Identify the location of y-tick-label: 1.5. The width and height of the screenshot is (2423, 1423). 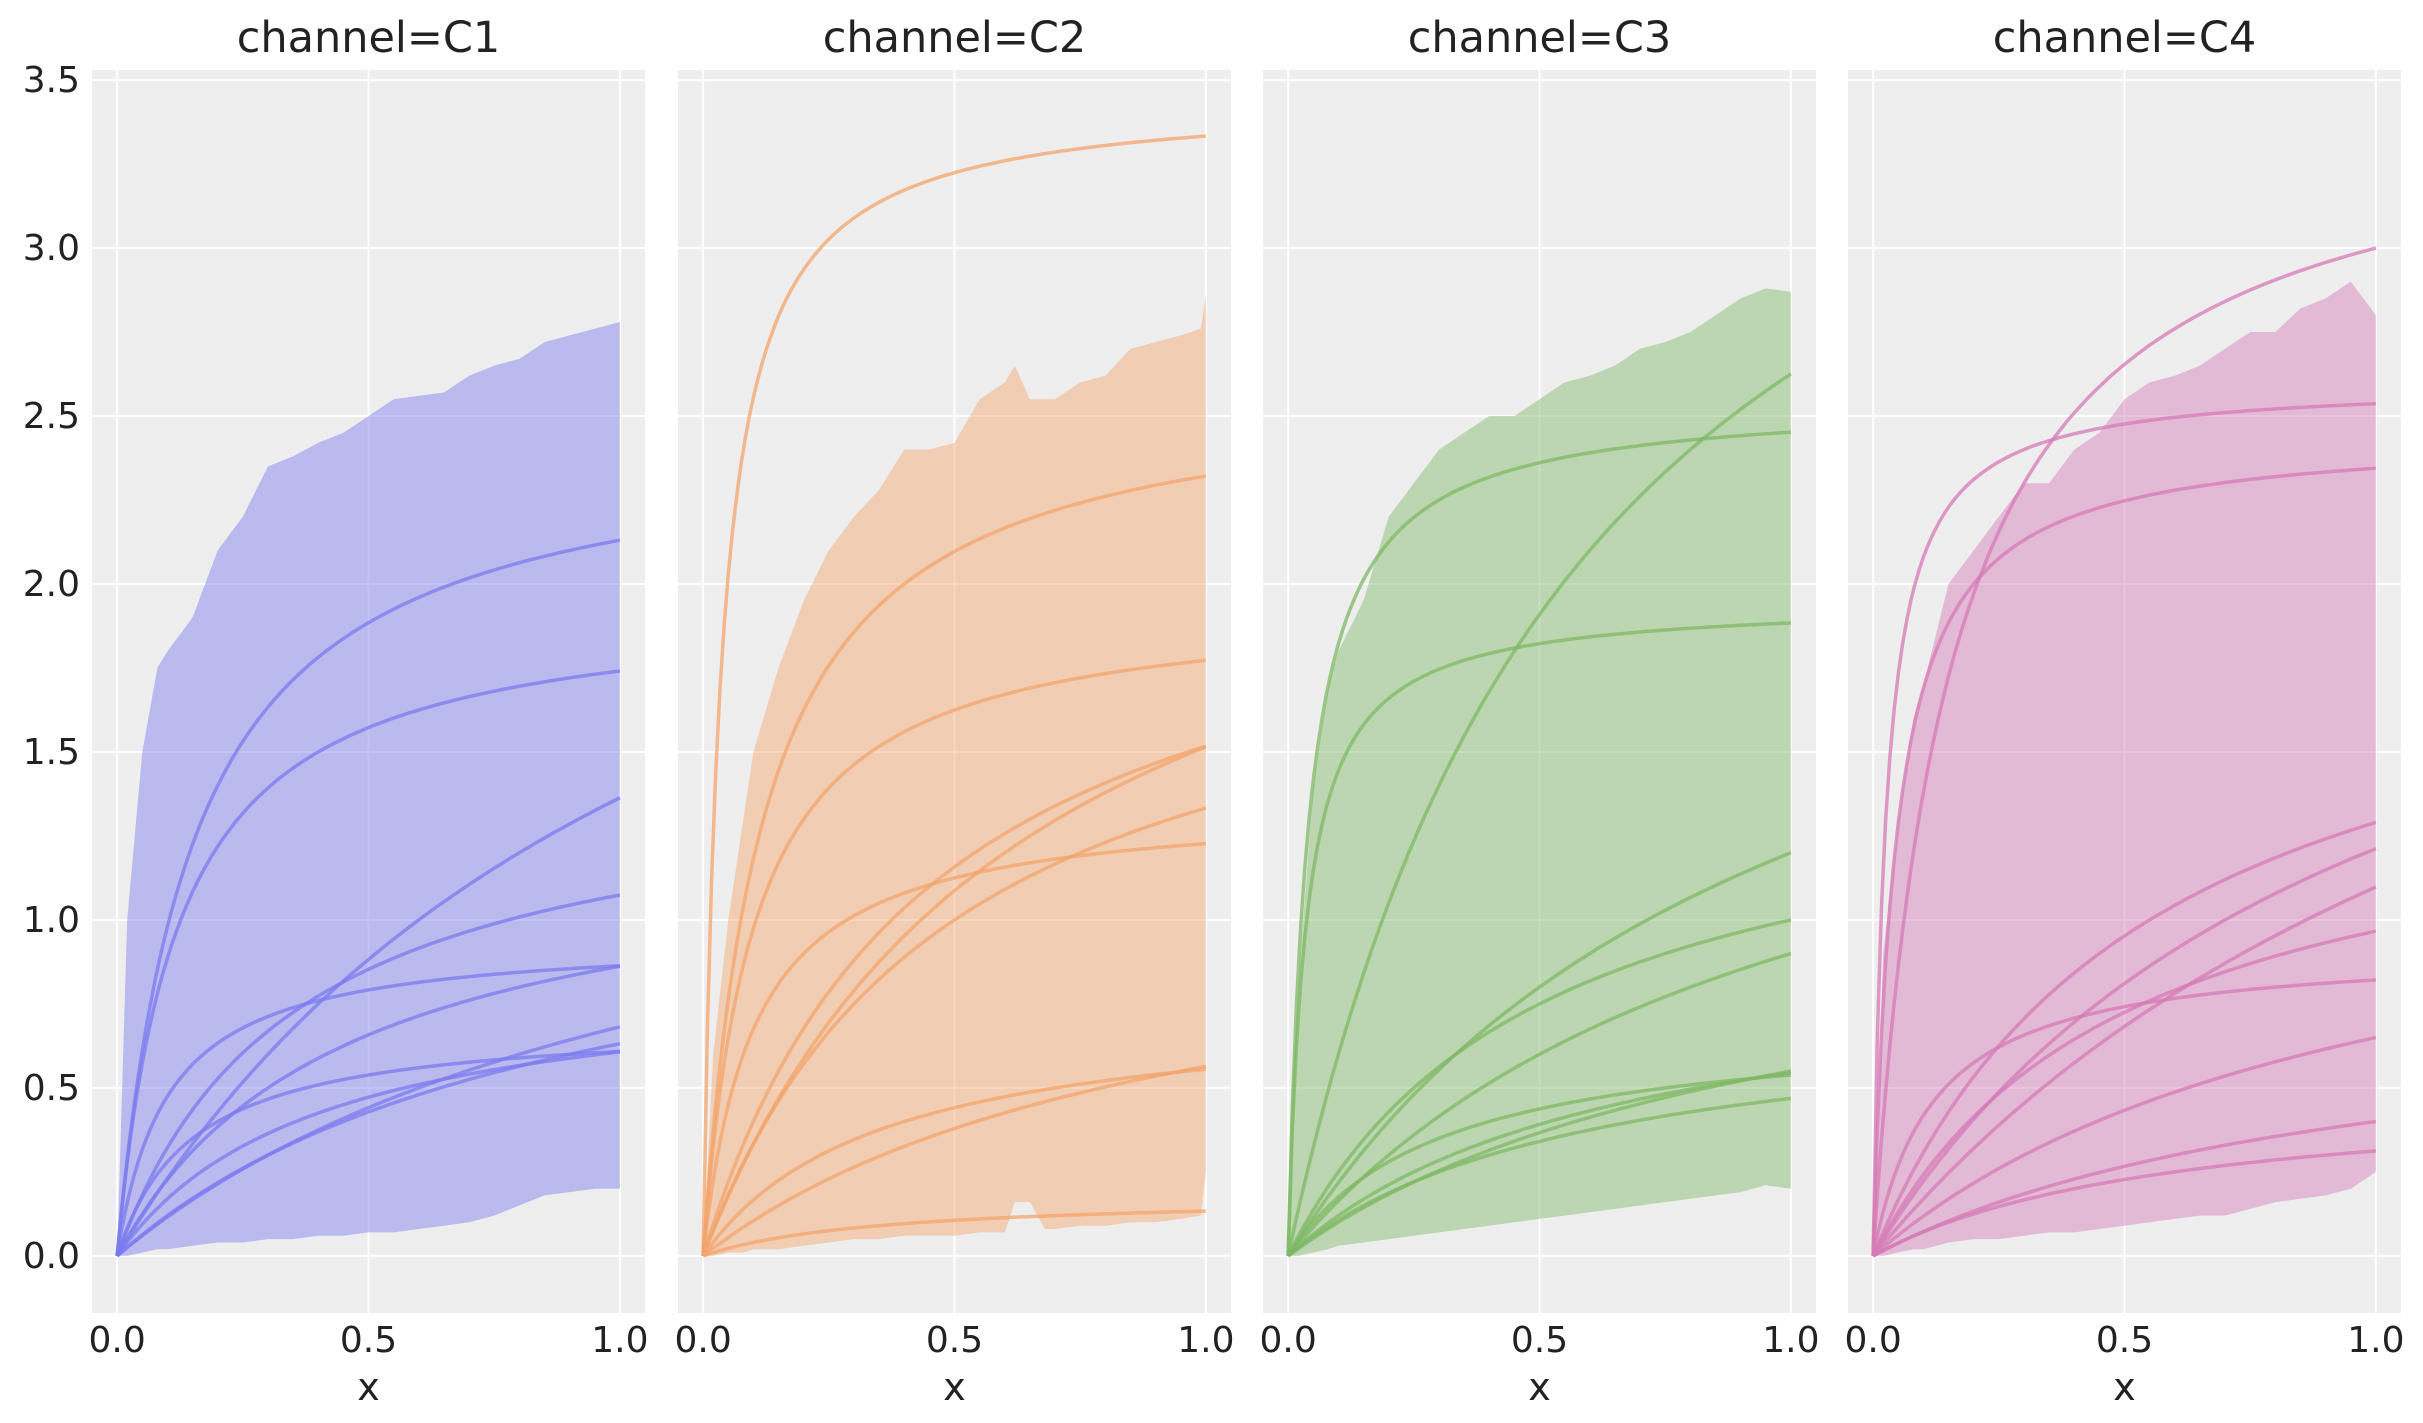
(51, 752).